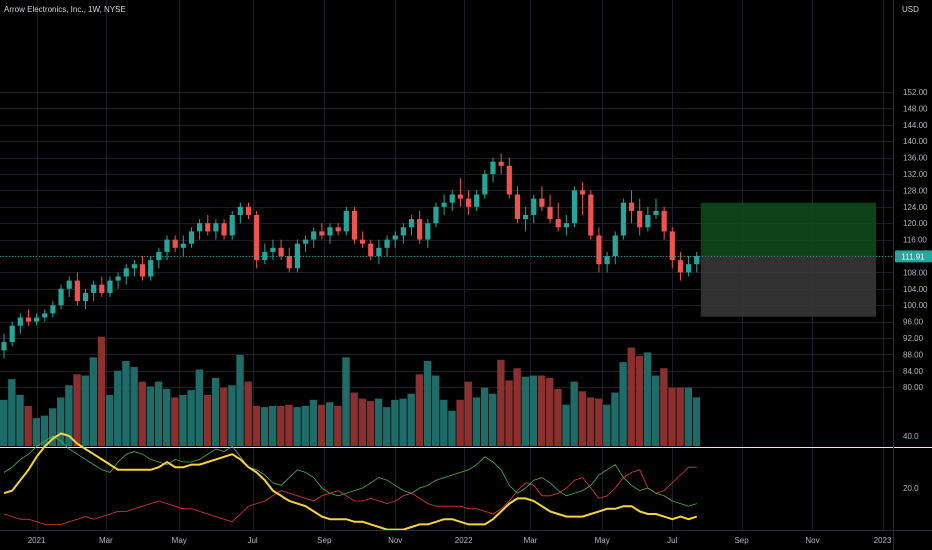 The width and height of the screenshot is (932, 550). Describe the element at coordinates (915, 108) in the screenshot. I see `price-tick-label: 148.00` at that location.